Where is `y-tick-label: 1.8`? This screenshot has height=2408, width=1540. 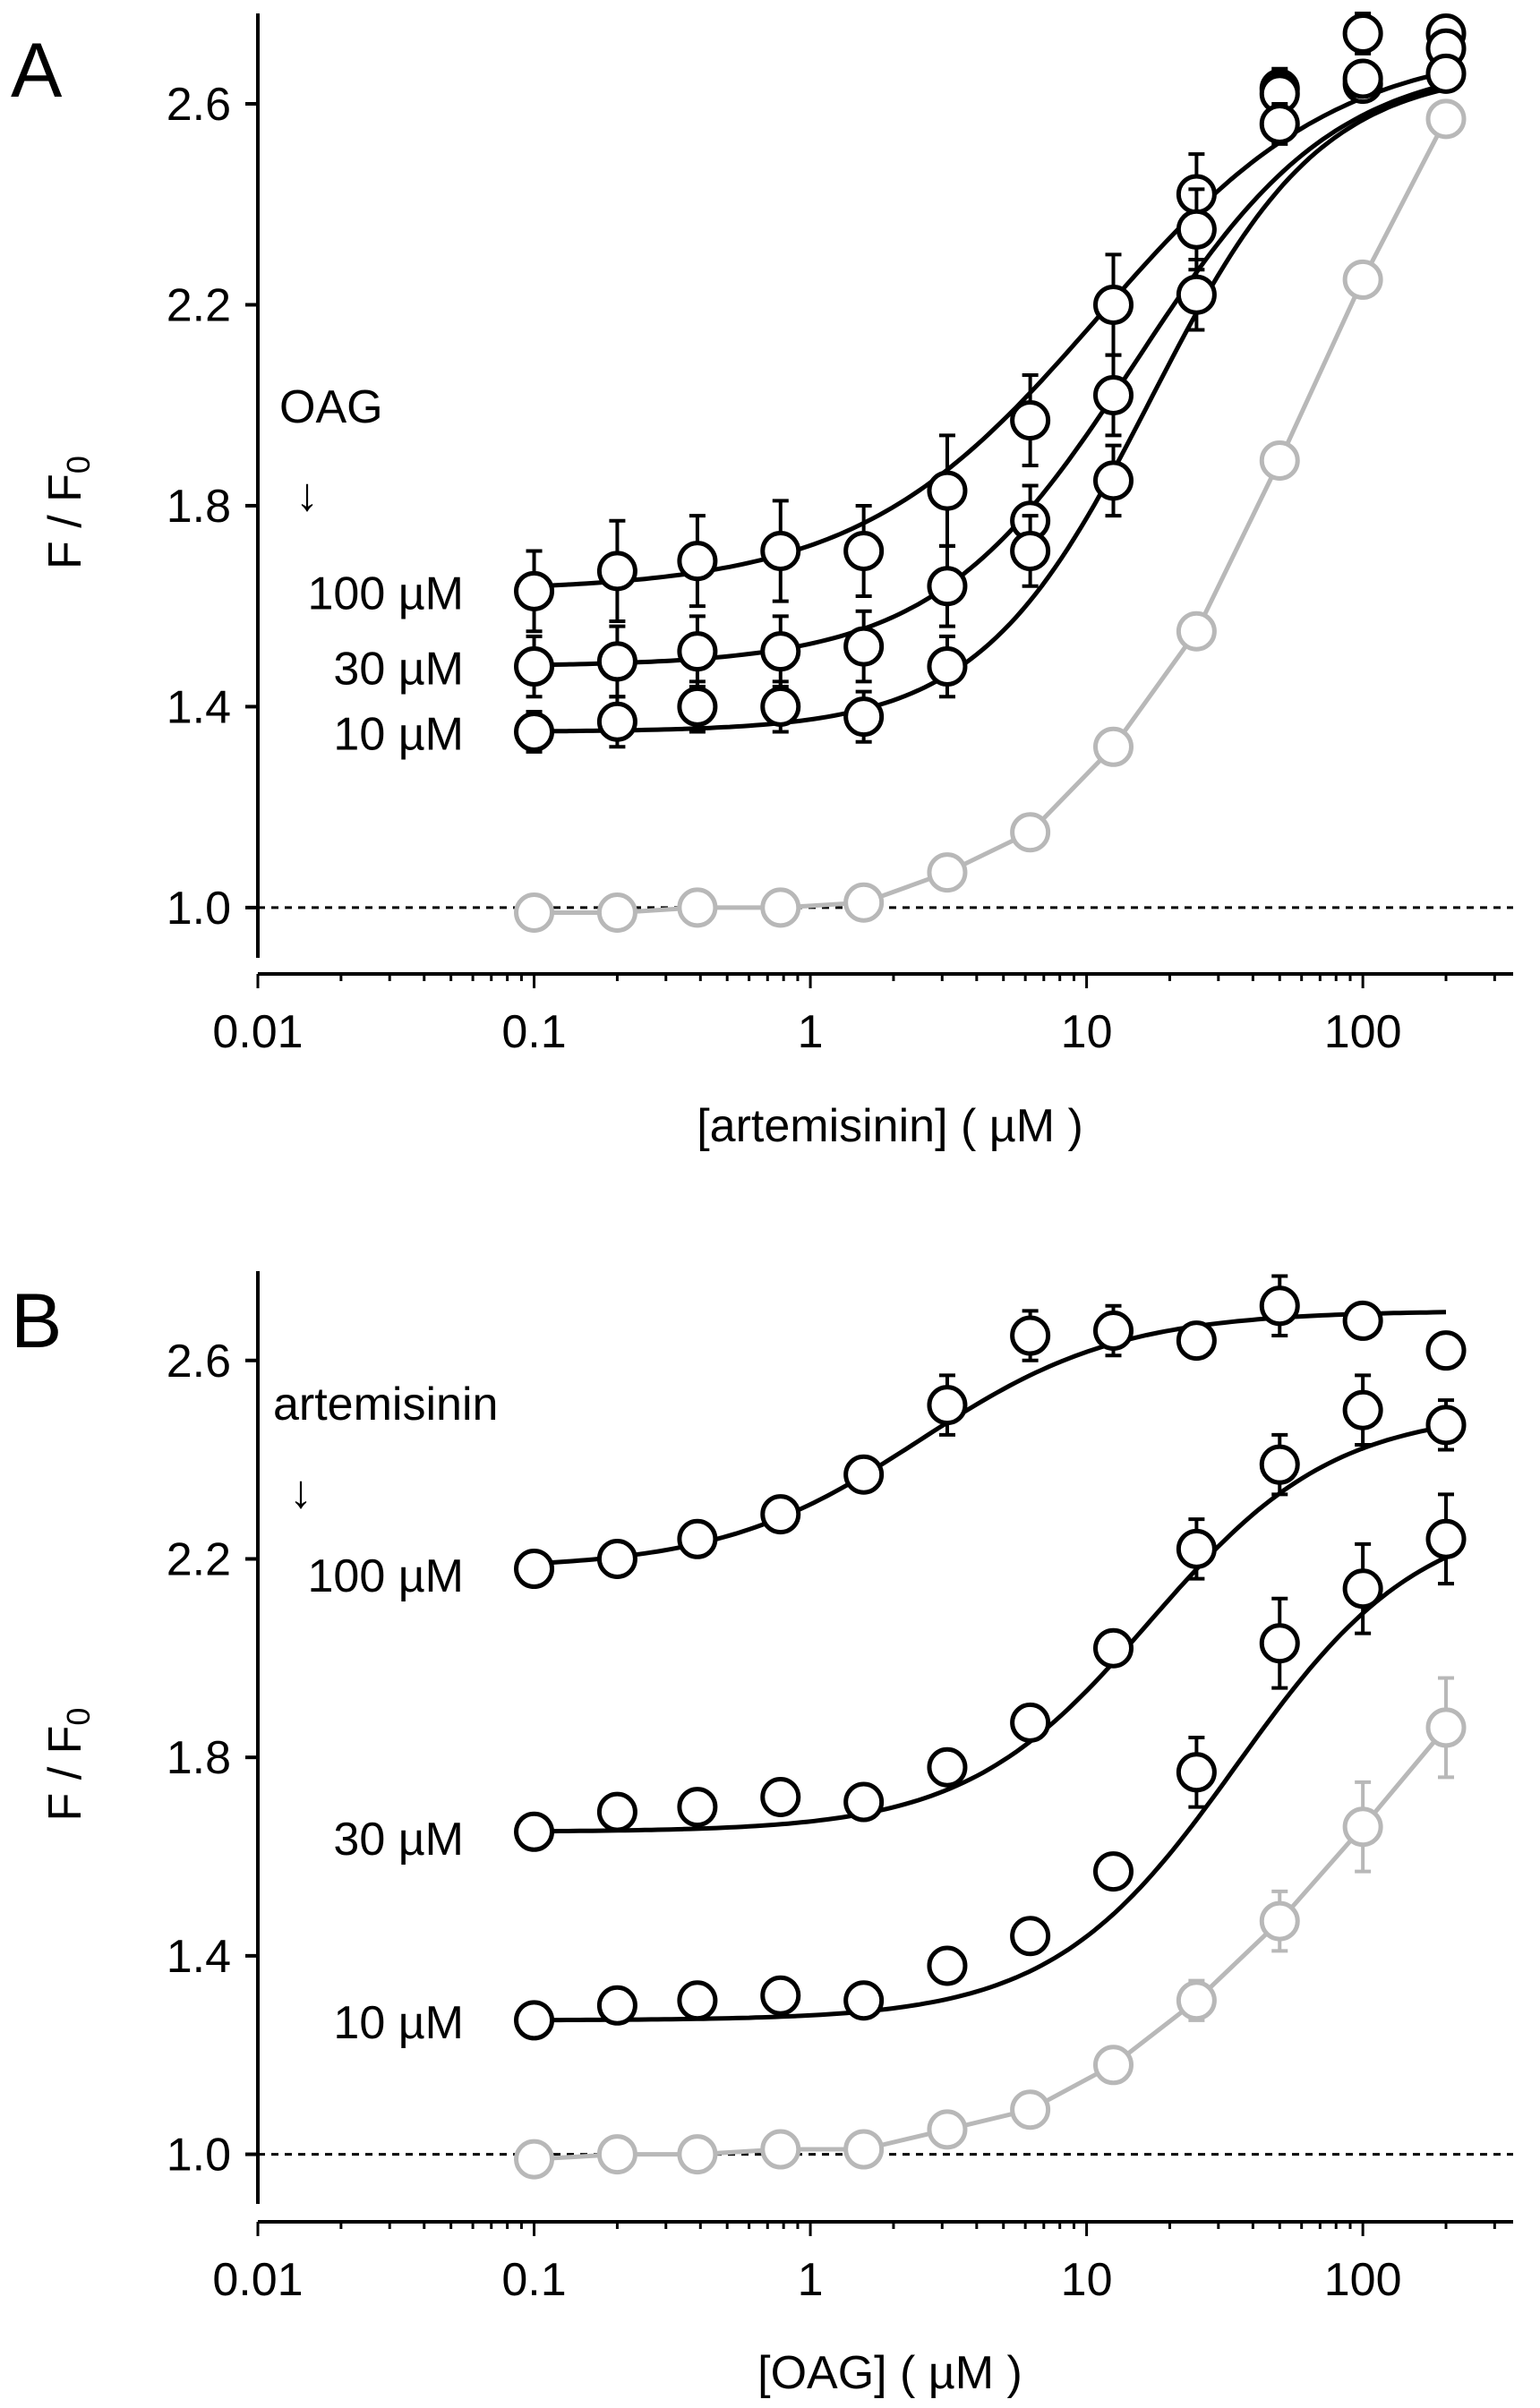 y-tick-label: 1.8 is located at coordinates (199, 1758).